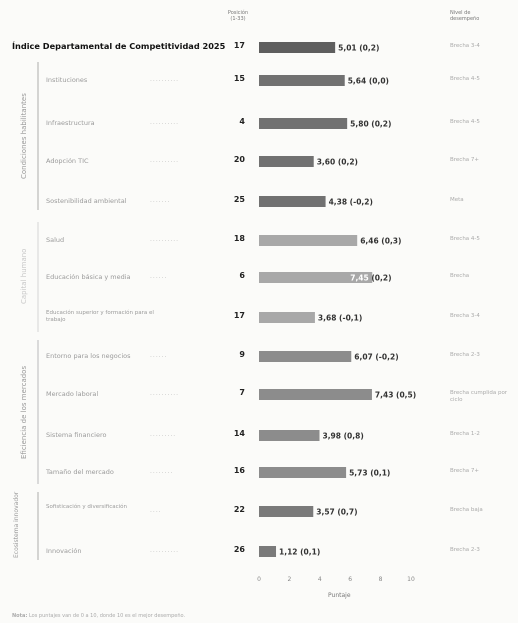  Describe the element at coordinates (350, 579) in the screenshot. I see `x-tick-label: 6` at that location.